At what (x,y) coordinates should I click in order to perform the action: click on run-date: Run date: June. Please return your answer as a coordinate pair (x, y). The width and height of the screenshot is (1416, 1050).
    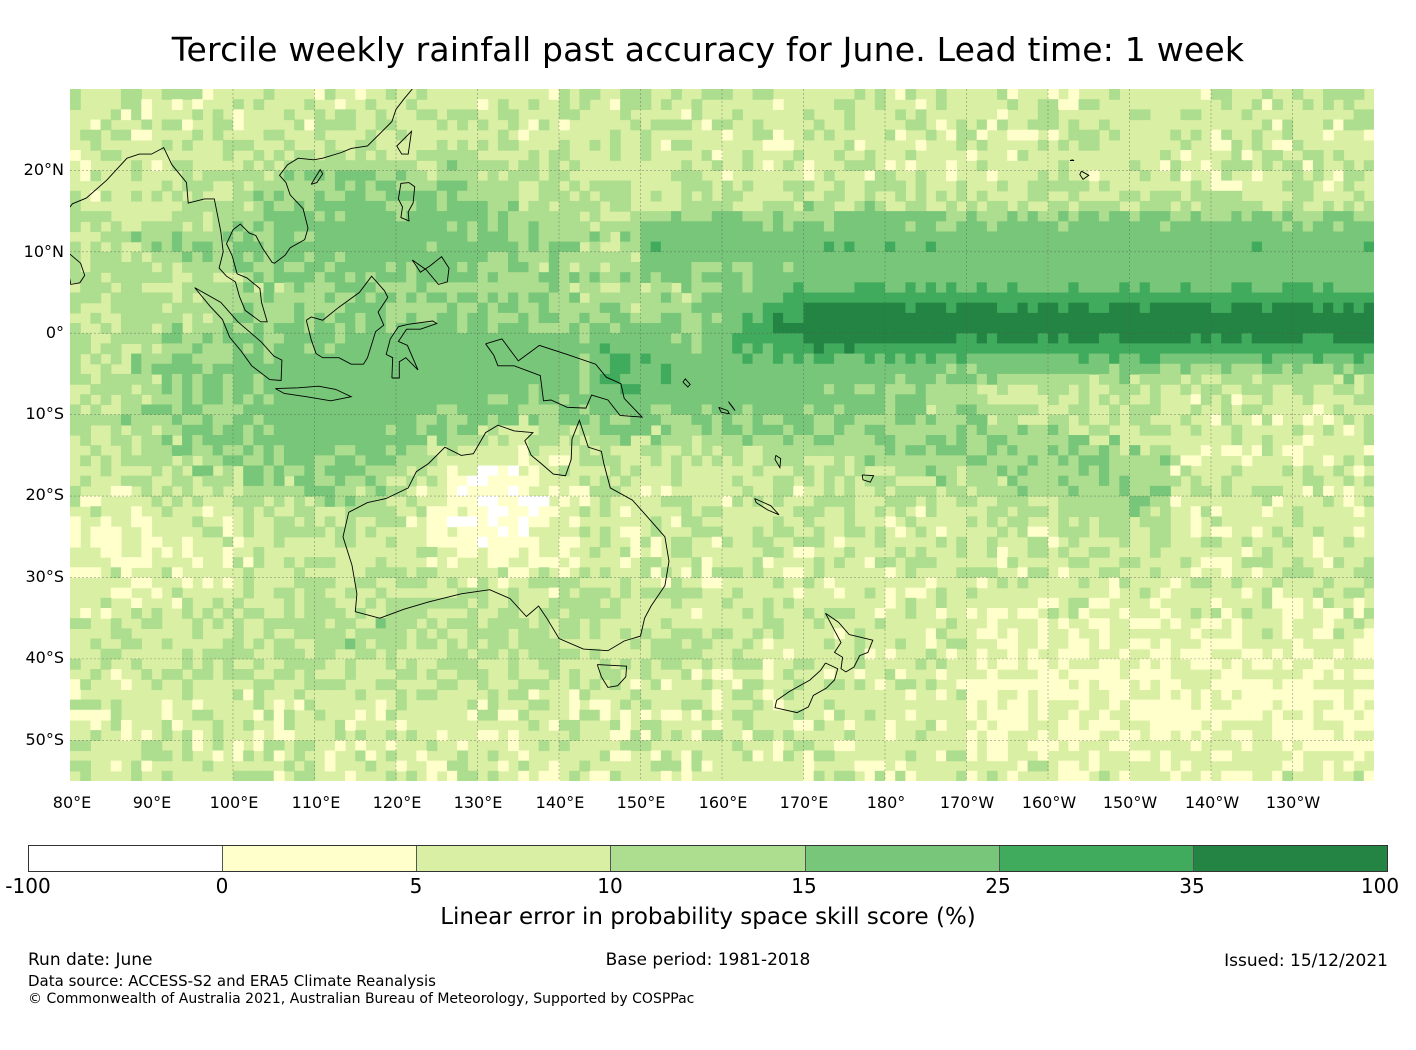
    Looking at the image, I should click on (90, 960).